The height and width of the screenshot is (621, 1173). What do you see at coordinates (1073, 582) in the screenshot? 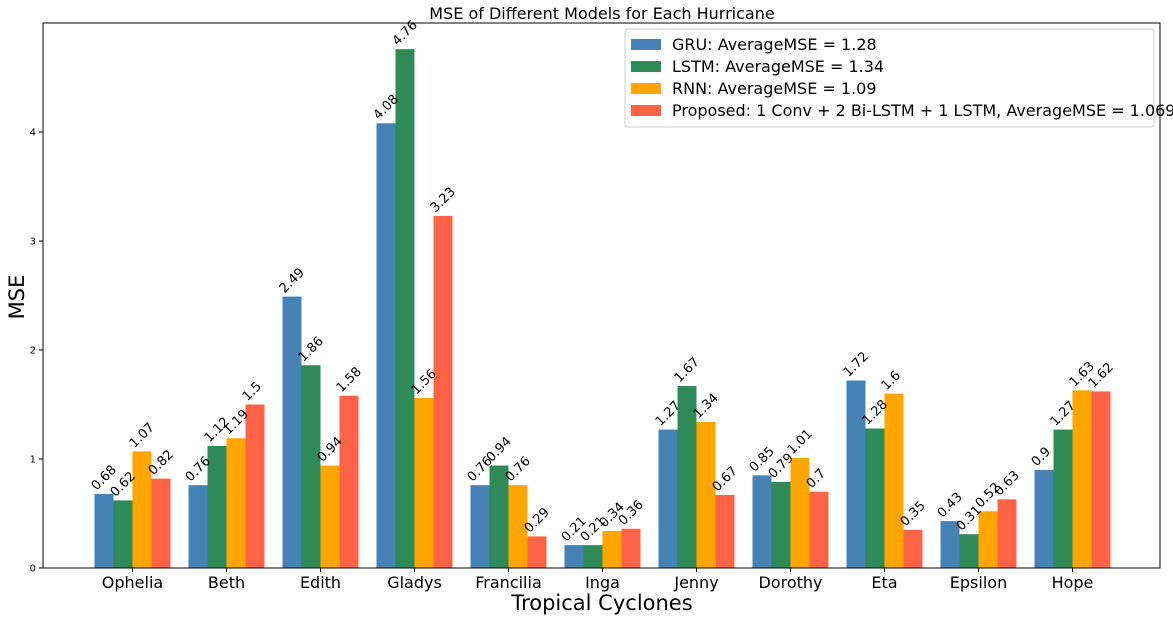
I see `x-tick-label: Hope` at bounding box center [1073, 582].